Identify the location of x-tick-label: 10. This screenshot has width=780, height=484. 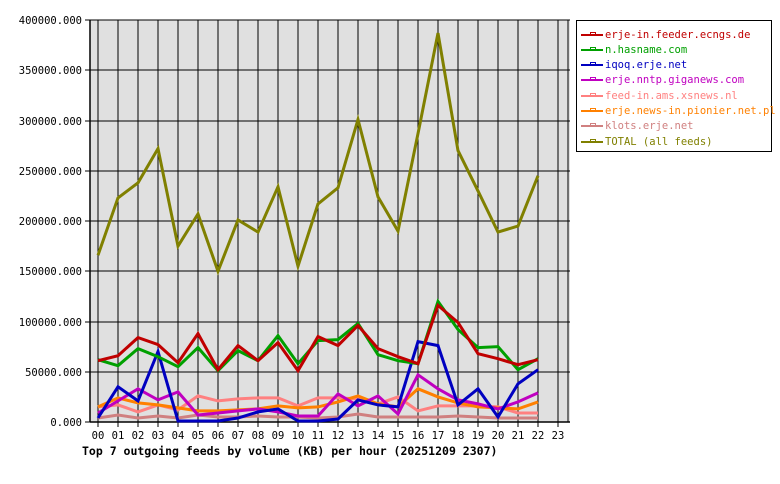
(298, 436).